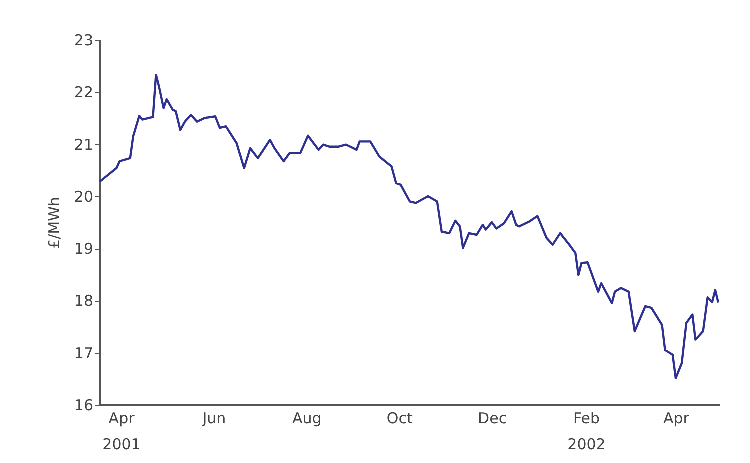 The width and height of the screenshot is (750, 463). What do you see at coordinates (84, 145) in the screenshot?
I see `y-tick-label: 21` at bounding box center [84, 145].